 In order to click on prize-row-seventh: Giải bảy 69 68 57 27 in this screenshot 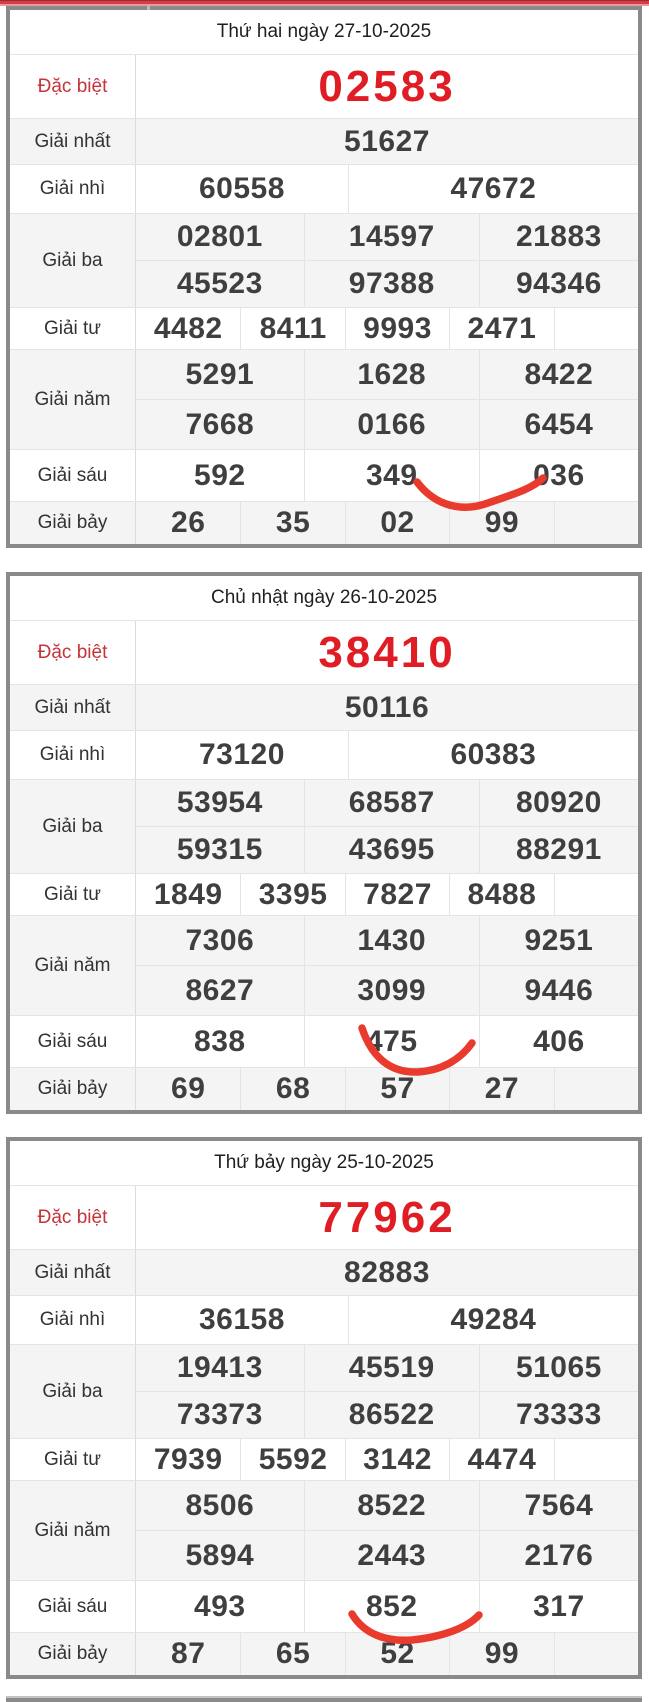, I will do `click(324, 1088)`.